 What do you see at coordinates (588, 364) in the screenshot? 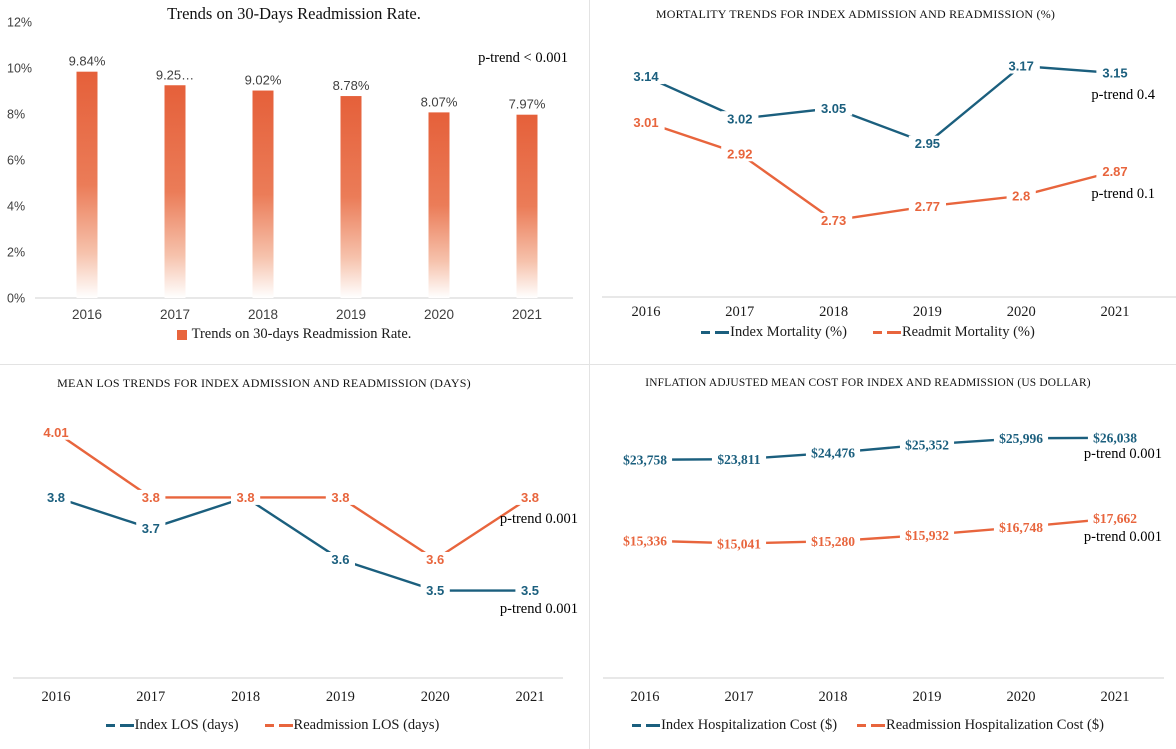
I see `panel-divider-horizontal` at bounding box center [588, 364].